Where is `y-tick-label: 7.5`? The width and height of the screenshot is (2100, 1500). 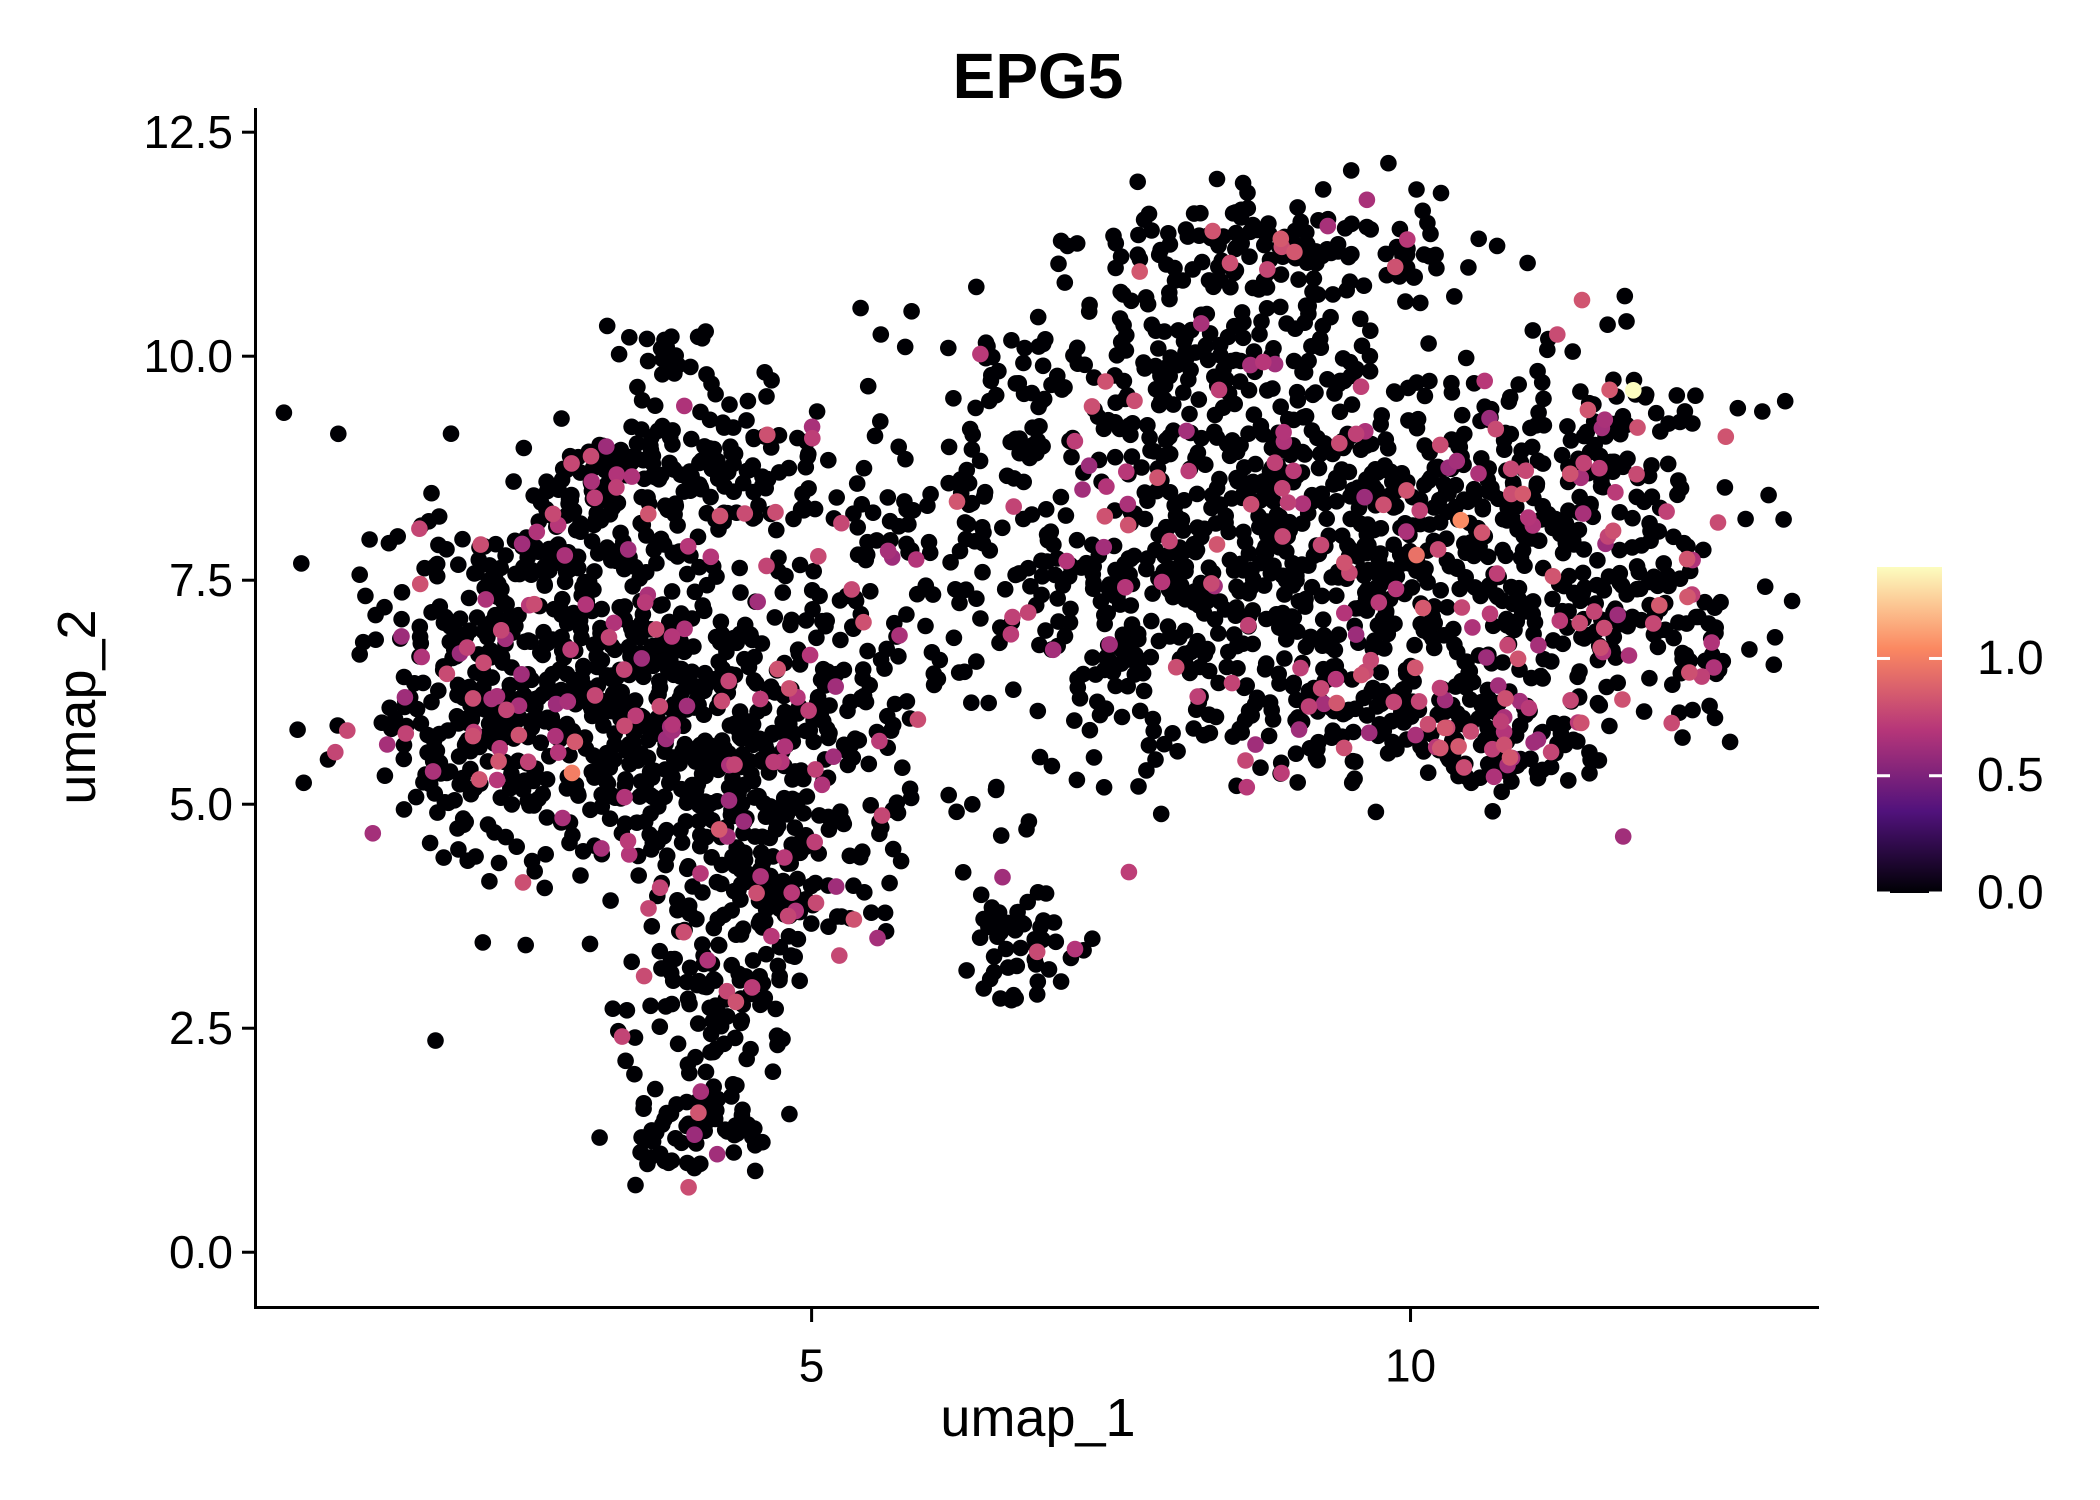 y-tick-label: 7.5 is located at coordinates (201, 580).